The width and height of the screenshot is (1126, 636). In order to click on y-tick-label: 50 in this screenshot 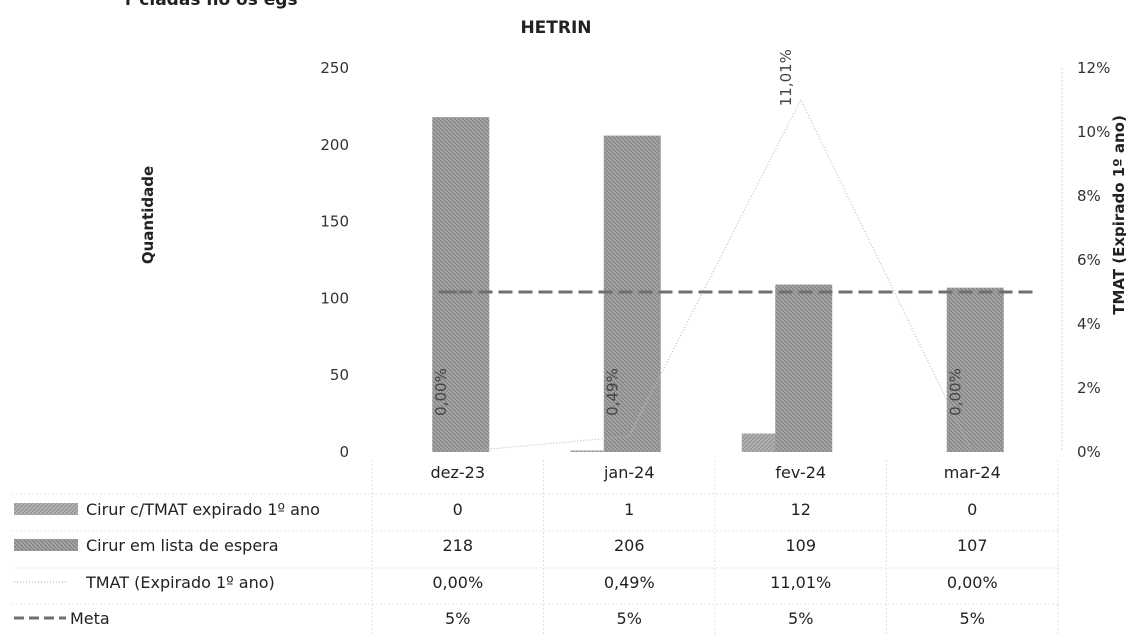, I will do `click(339, 375)`.